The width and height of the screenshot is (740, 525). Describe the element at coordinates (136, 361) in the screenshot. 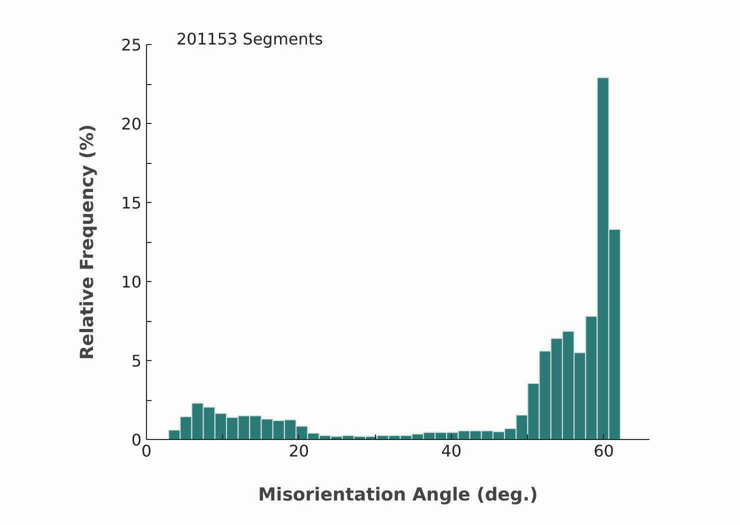

I see `y-tick-label: 5` at that location.